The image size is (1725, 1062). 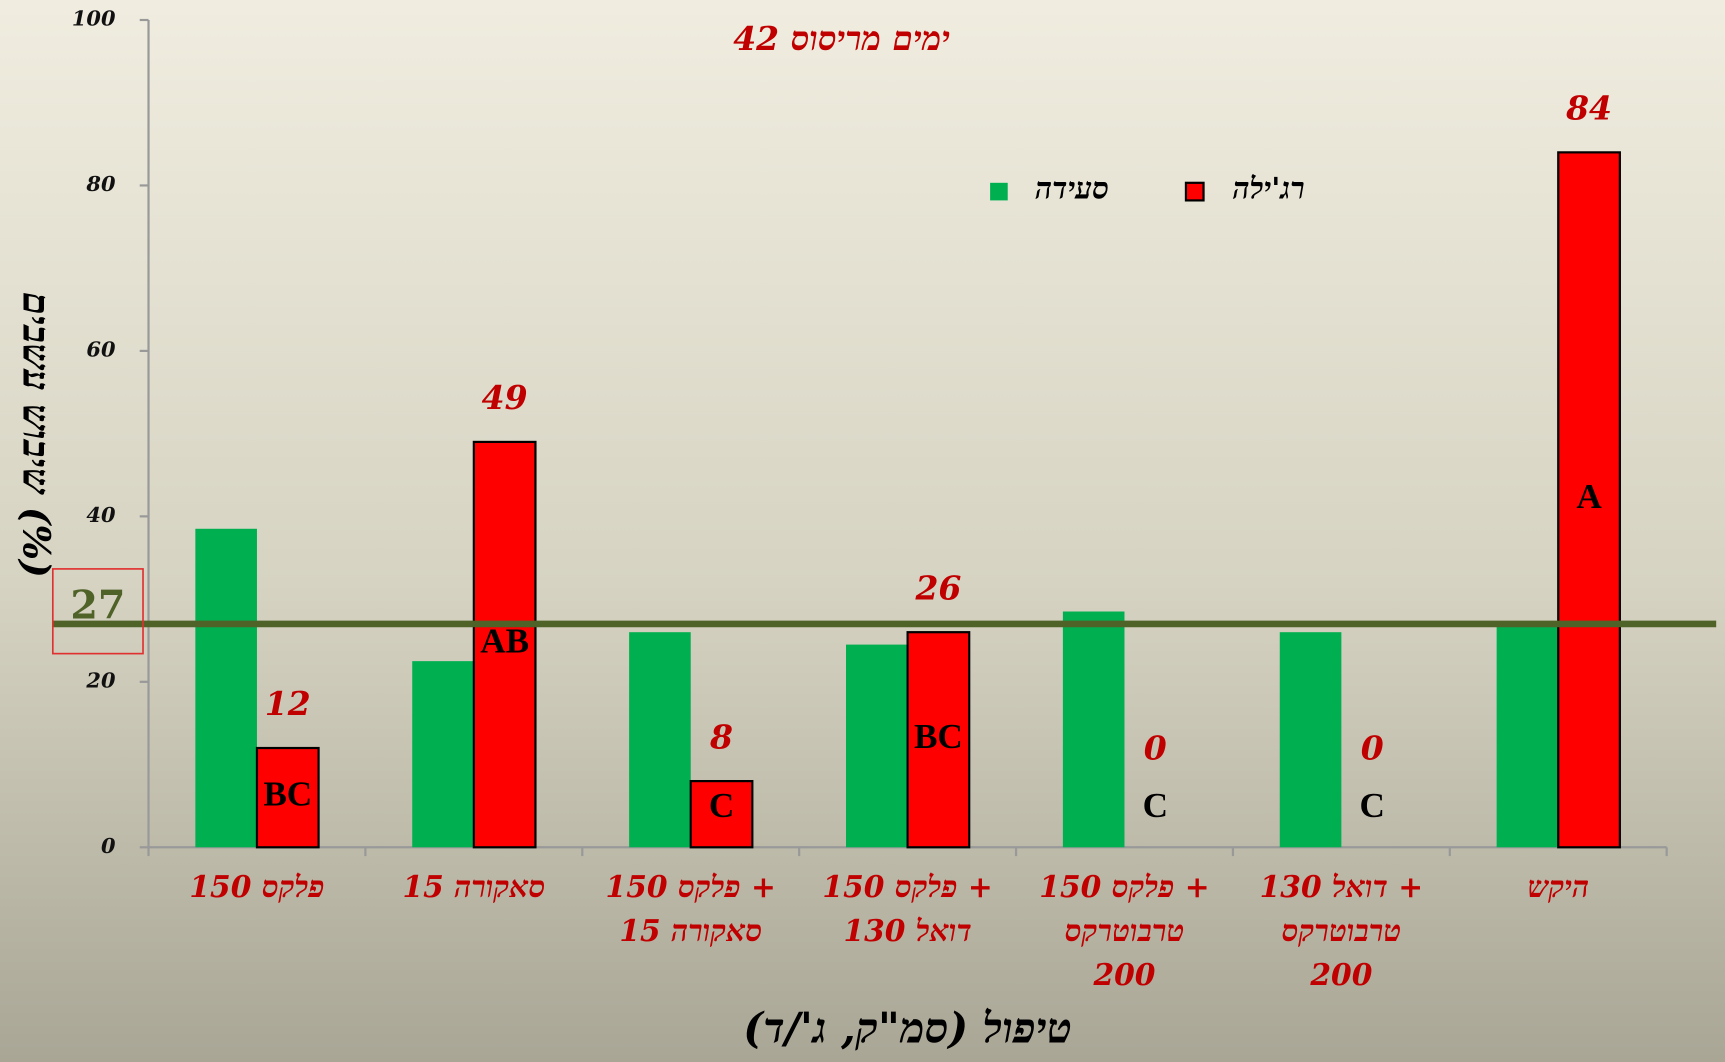 I want to click on chart-title: 42 ימים מריסוס, so click(x=841, y=38).